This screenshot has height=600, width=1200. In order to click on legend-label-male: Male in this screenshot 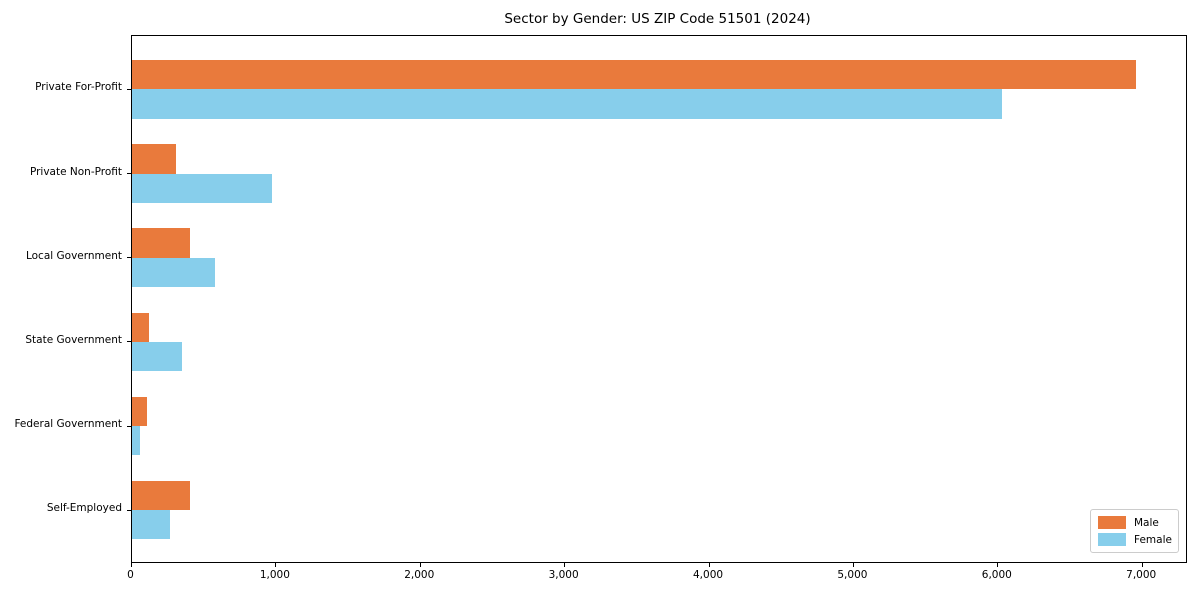, I will do `click(1146, 522)`.